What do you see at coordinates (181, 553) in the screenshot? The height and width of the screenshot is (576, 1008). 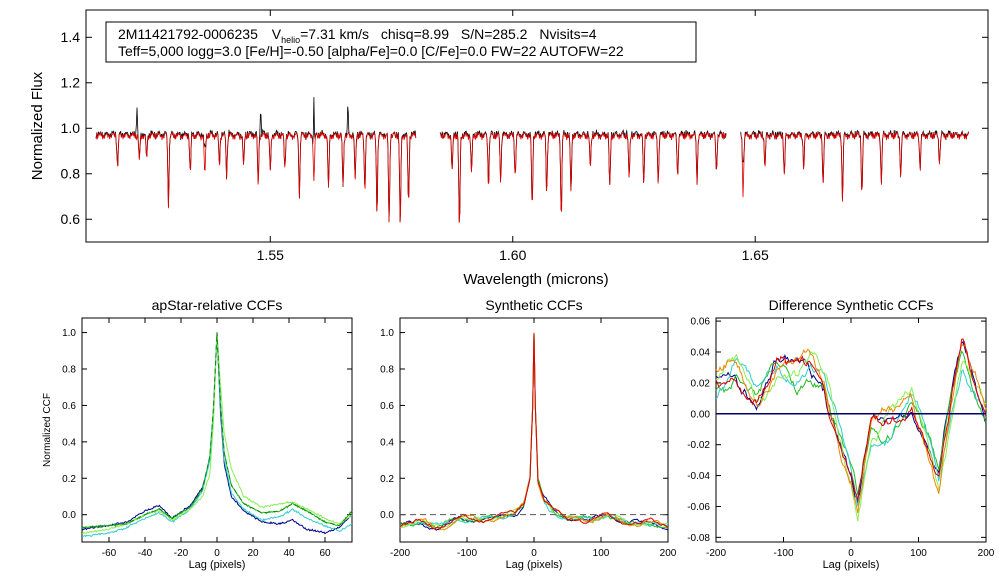 I see `x-tick-label: -20` at bounding box center [181, 553].